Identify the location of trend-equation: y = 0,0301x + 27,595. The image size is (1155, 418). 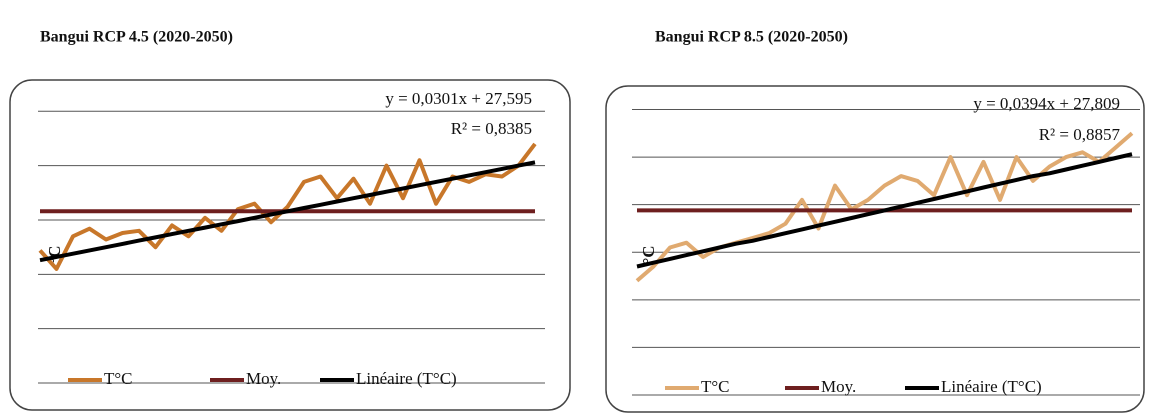
(458, 98).